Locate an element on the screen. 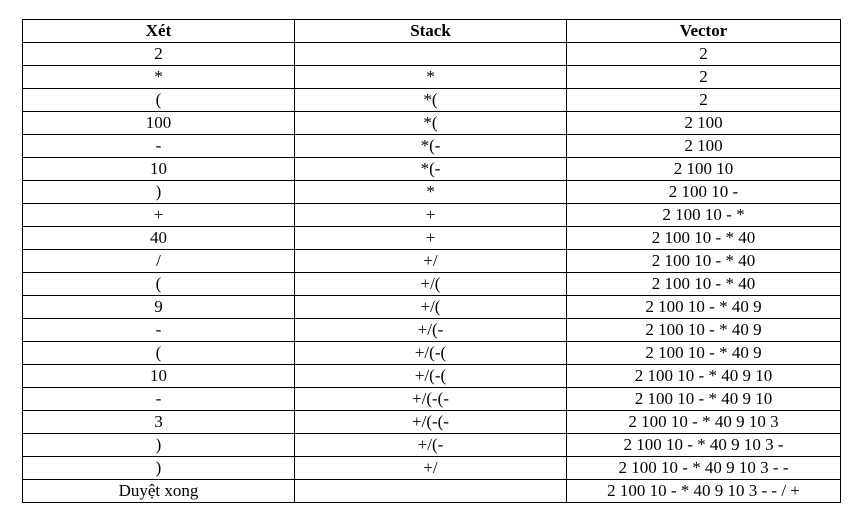 Image resolution: width=853 pixels, height=527 pixels. table-row: ) +/2 100 10 - * 40 9 10 3 - - is located at coordinates (431, 468).